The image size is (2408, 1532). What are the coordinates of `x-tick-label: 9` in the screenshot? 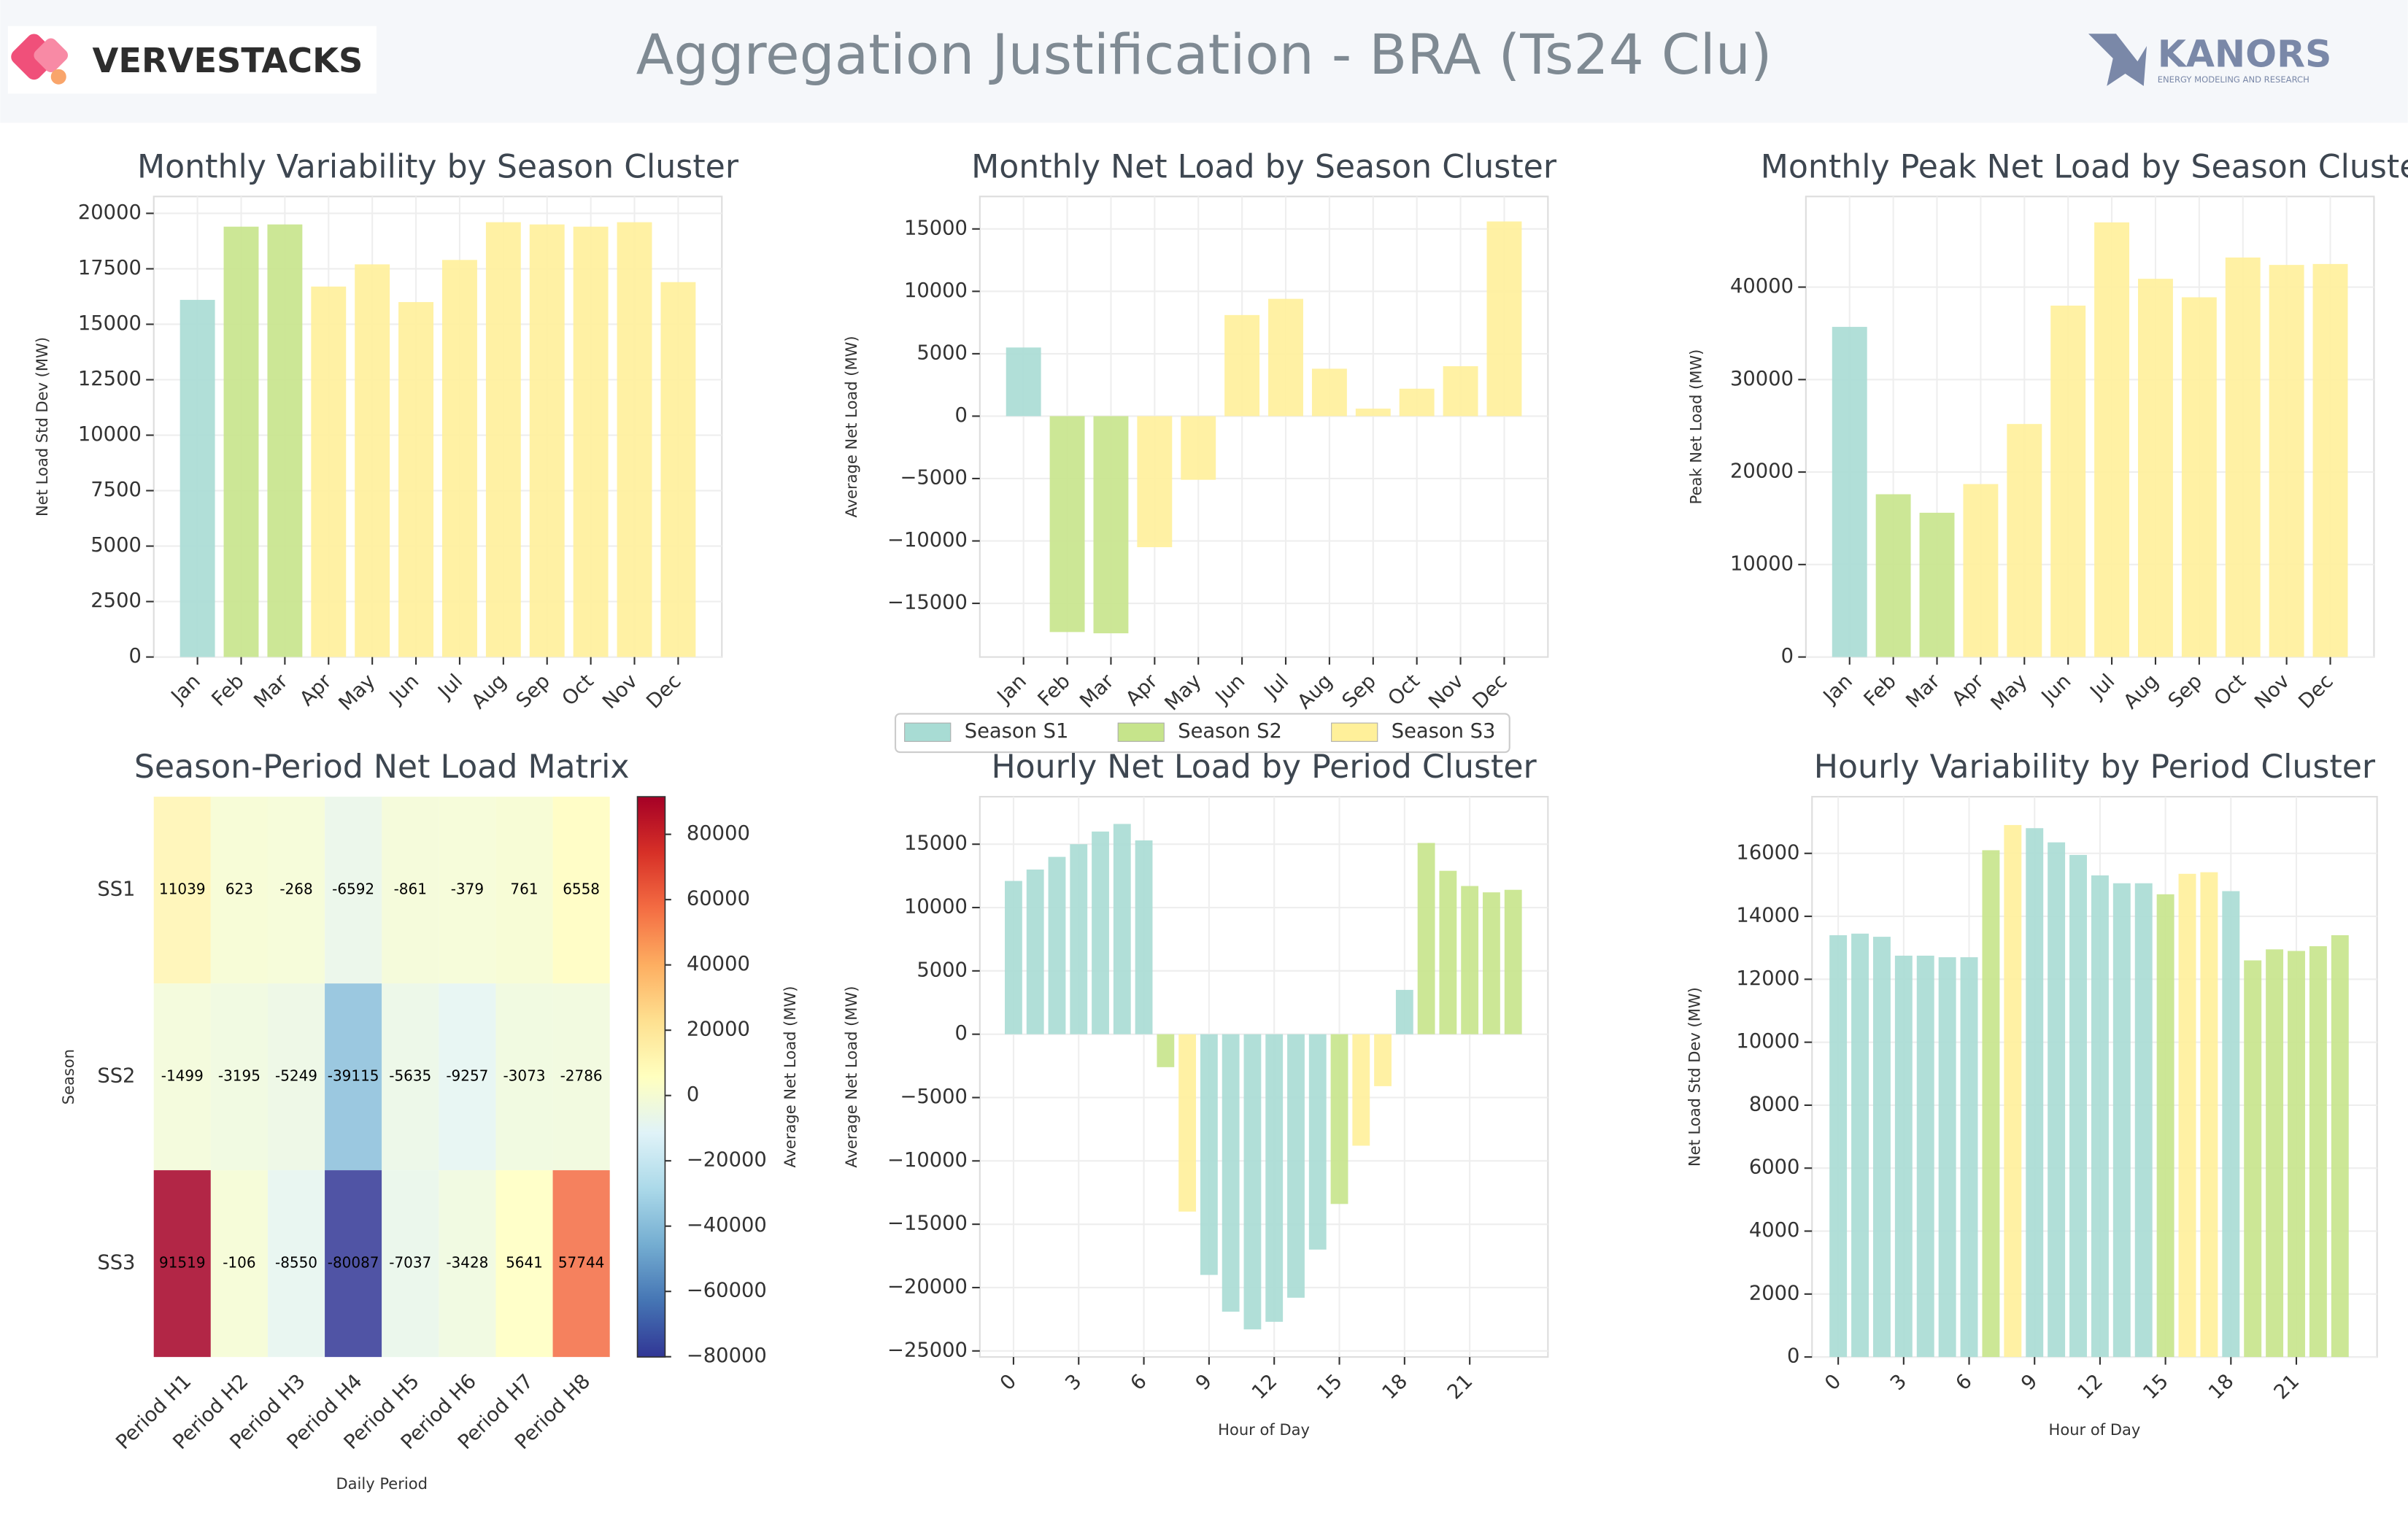 It's located at (1204, 1383).